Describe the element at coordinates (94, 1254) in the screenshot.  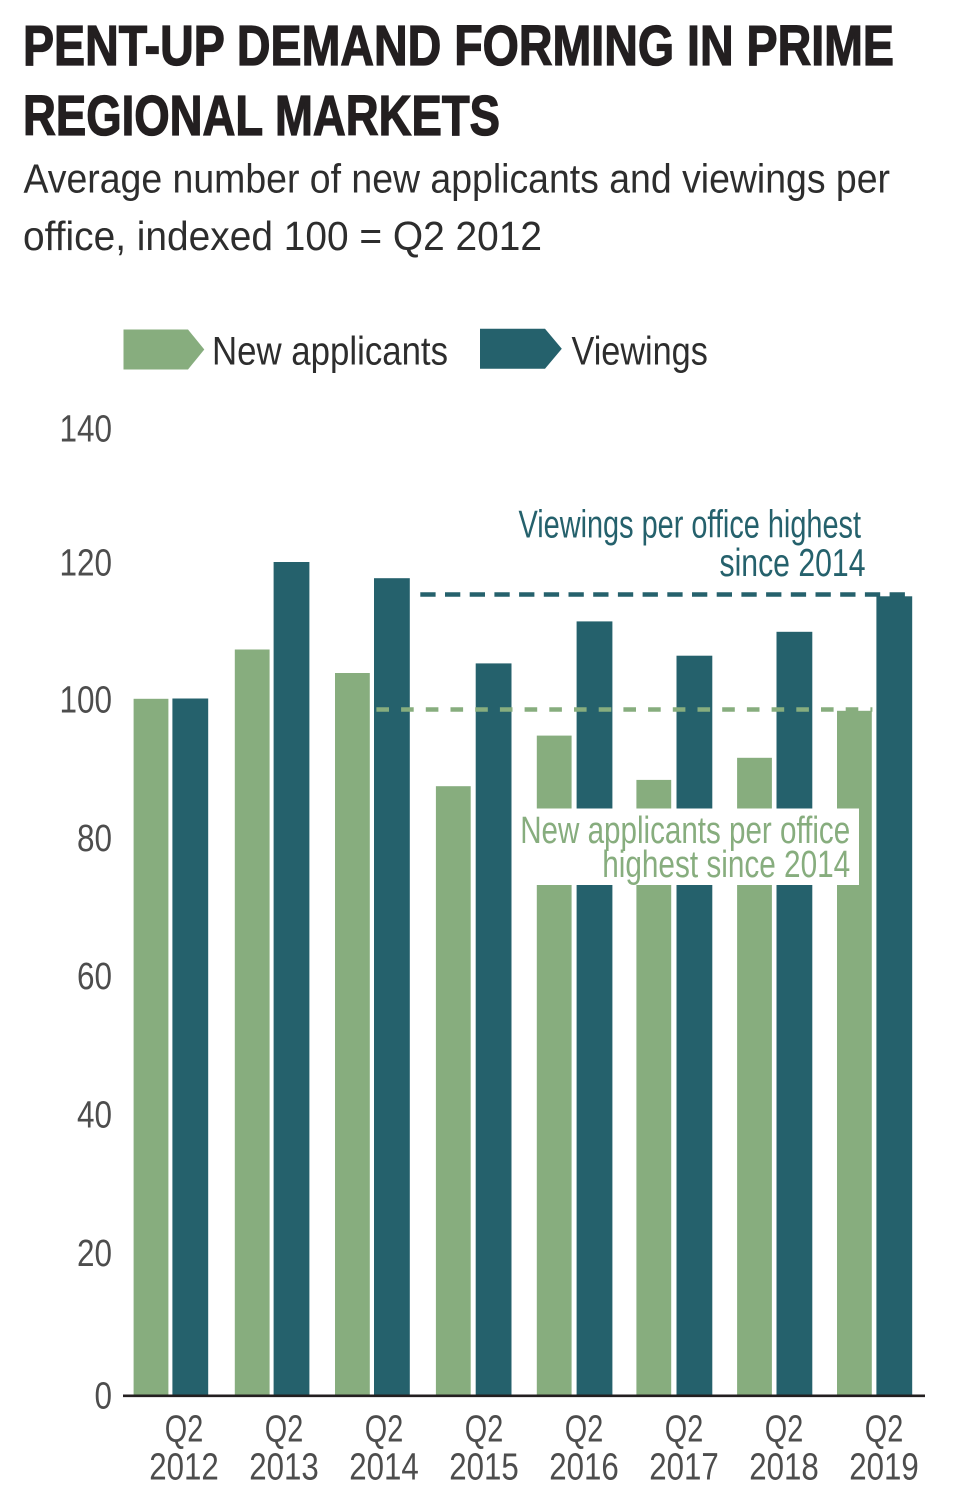
I see `svg-text: 20` at that location.